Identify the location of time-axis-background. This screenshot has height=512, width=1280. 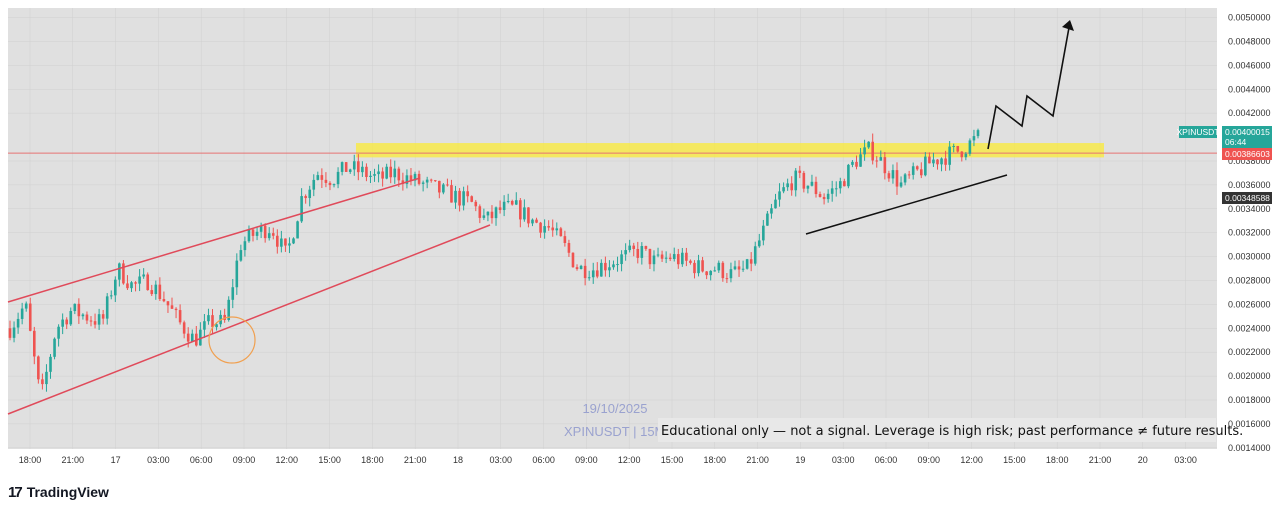
(644, 459).